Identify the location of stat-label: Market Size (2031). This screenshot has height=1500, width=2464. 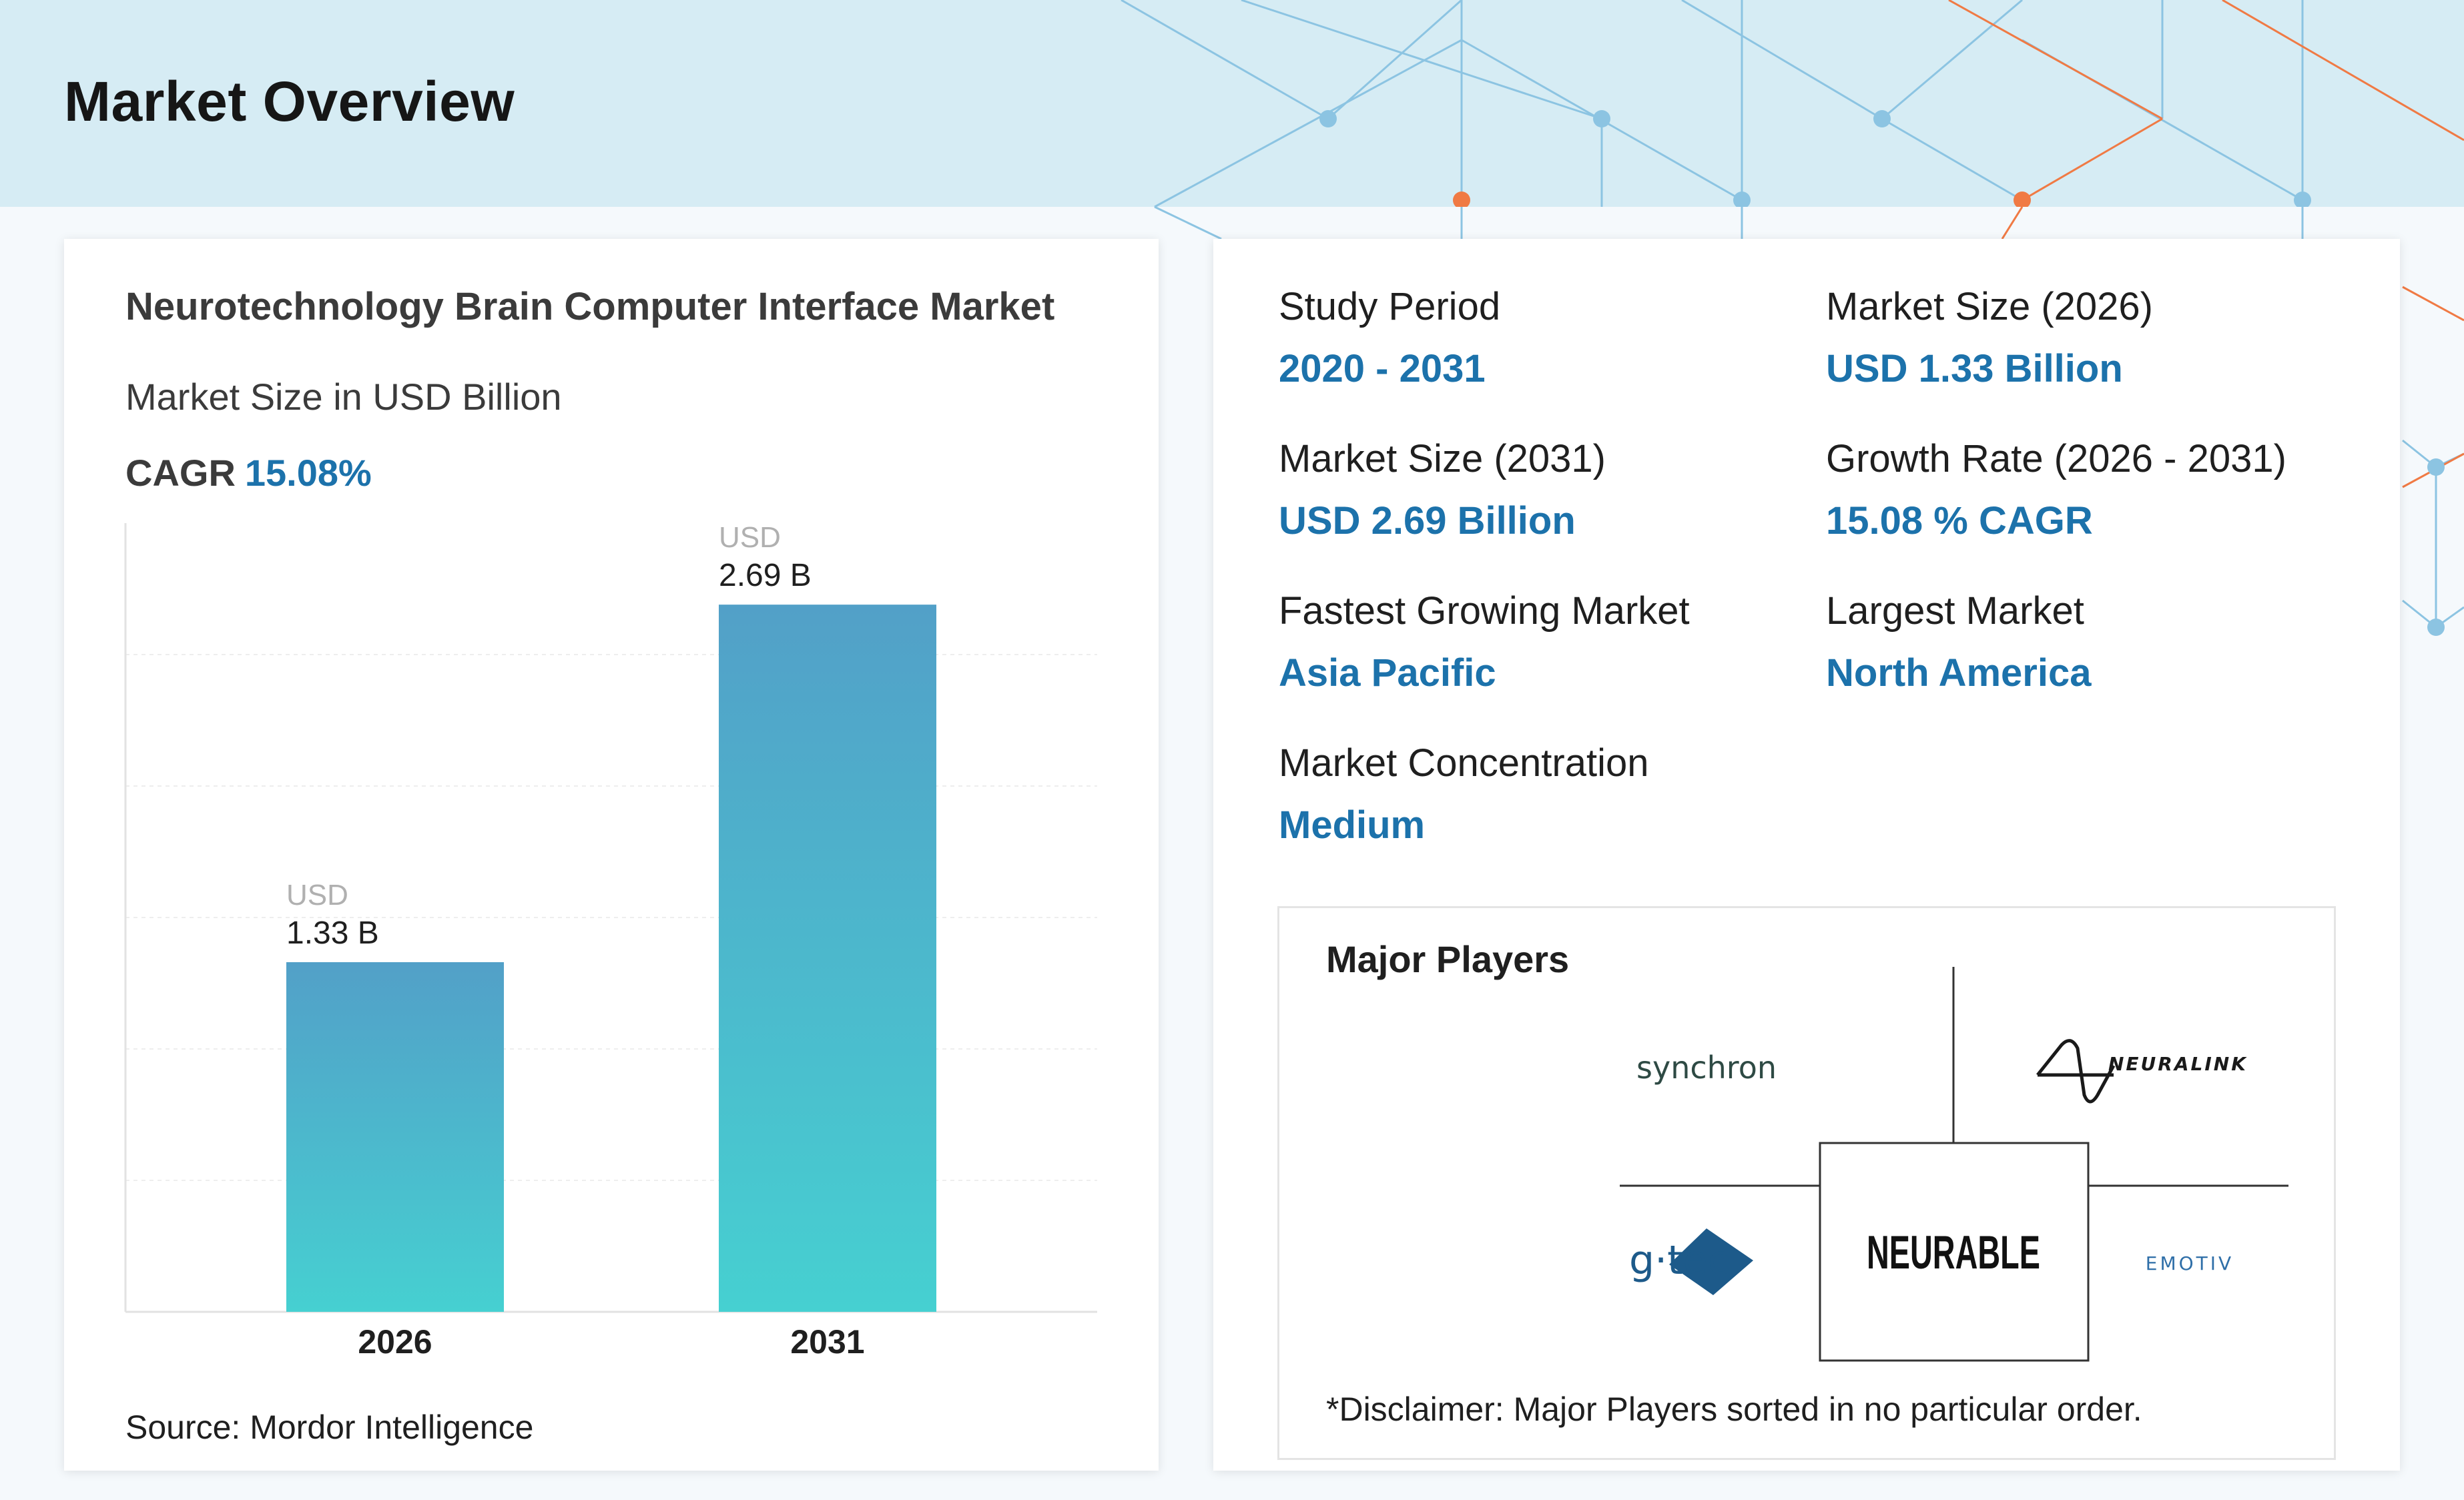
(1442, 458).